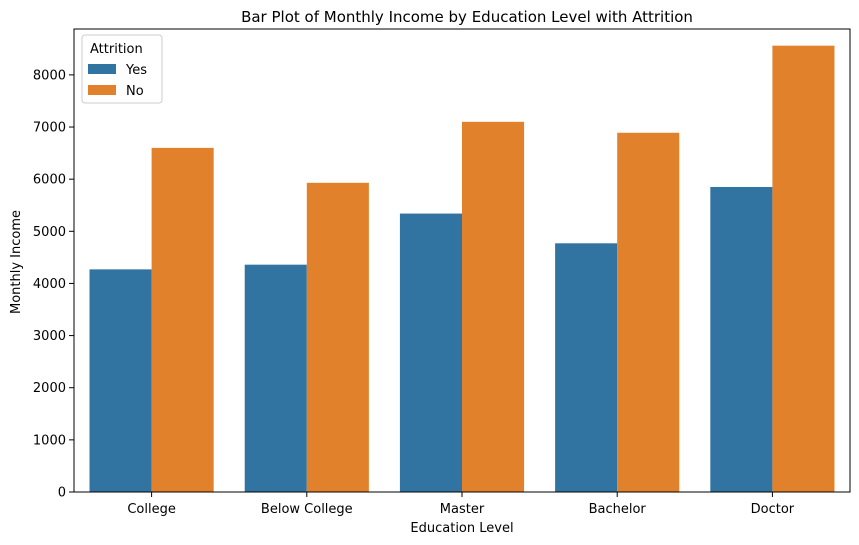 This screenshot has height=545, width=859. I want to click on x-tick-label: College, so click(151, 509).